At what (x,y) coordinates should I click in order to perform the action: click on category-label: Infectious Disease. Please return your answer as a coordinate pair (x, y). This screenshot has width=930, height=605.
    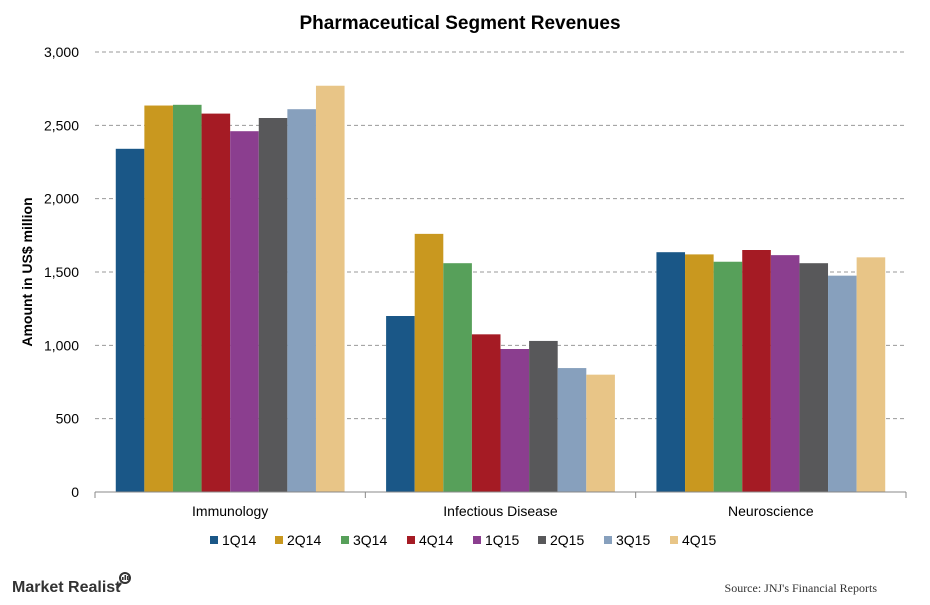
    Looking at the image, I should click on (500, 511).